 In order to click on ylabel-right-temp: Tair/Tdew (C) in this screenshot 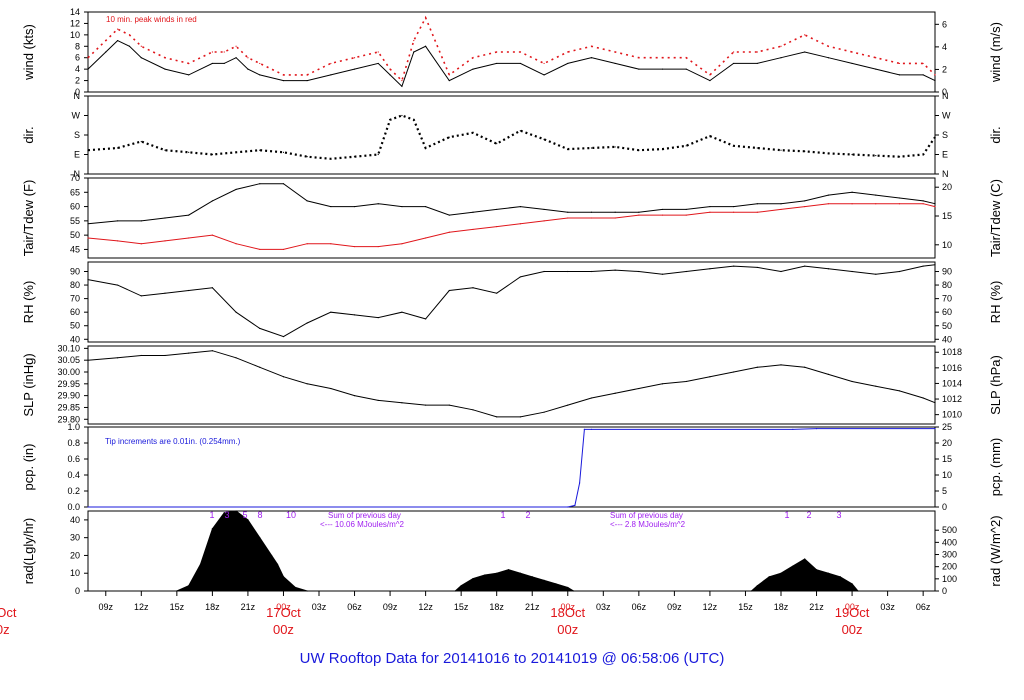, I will do `click(995, 218)`.